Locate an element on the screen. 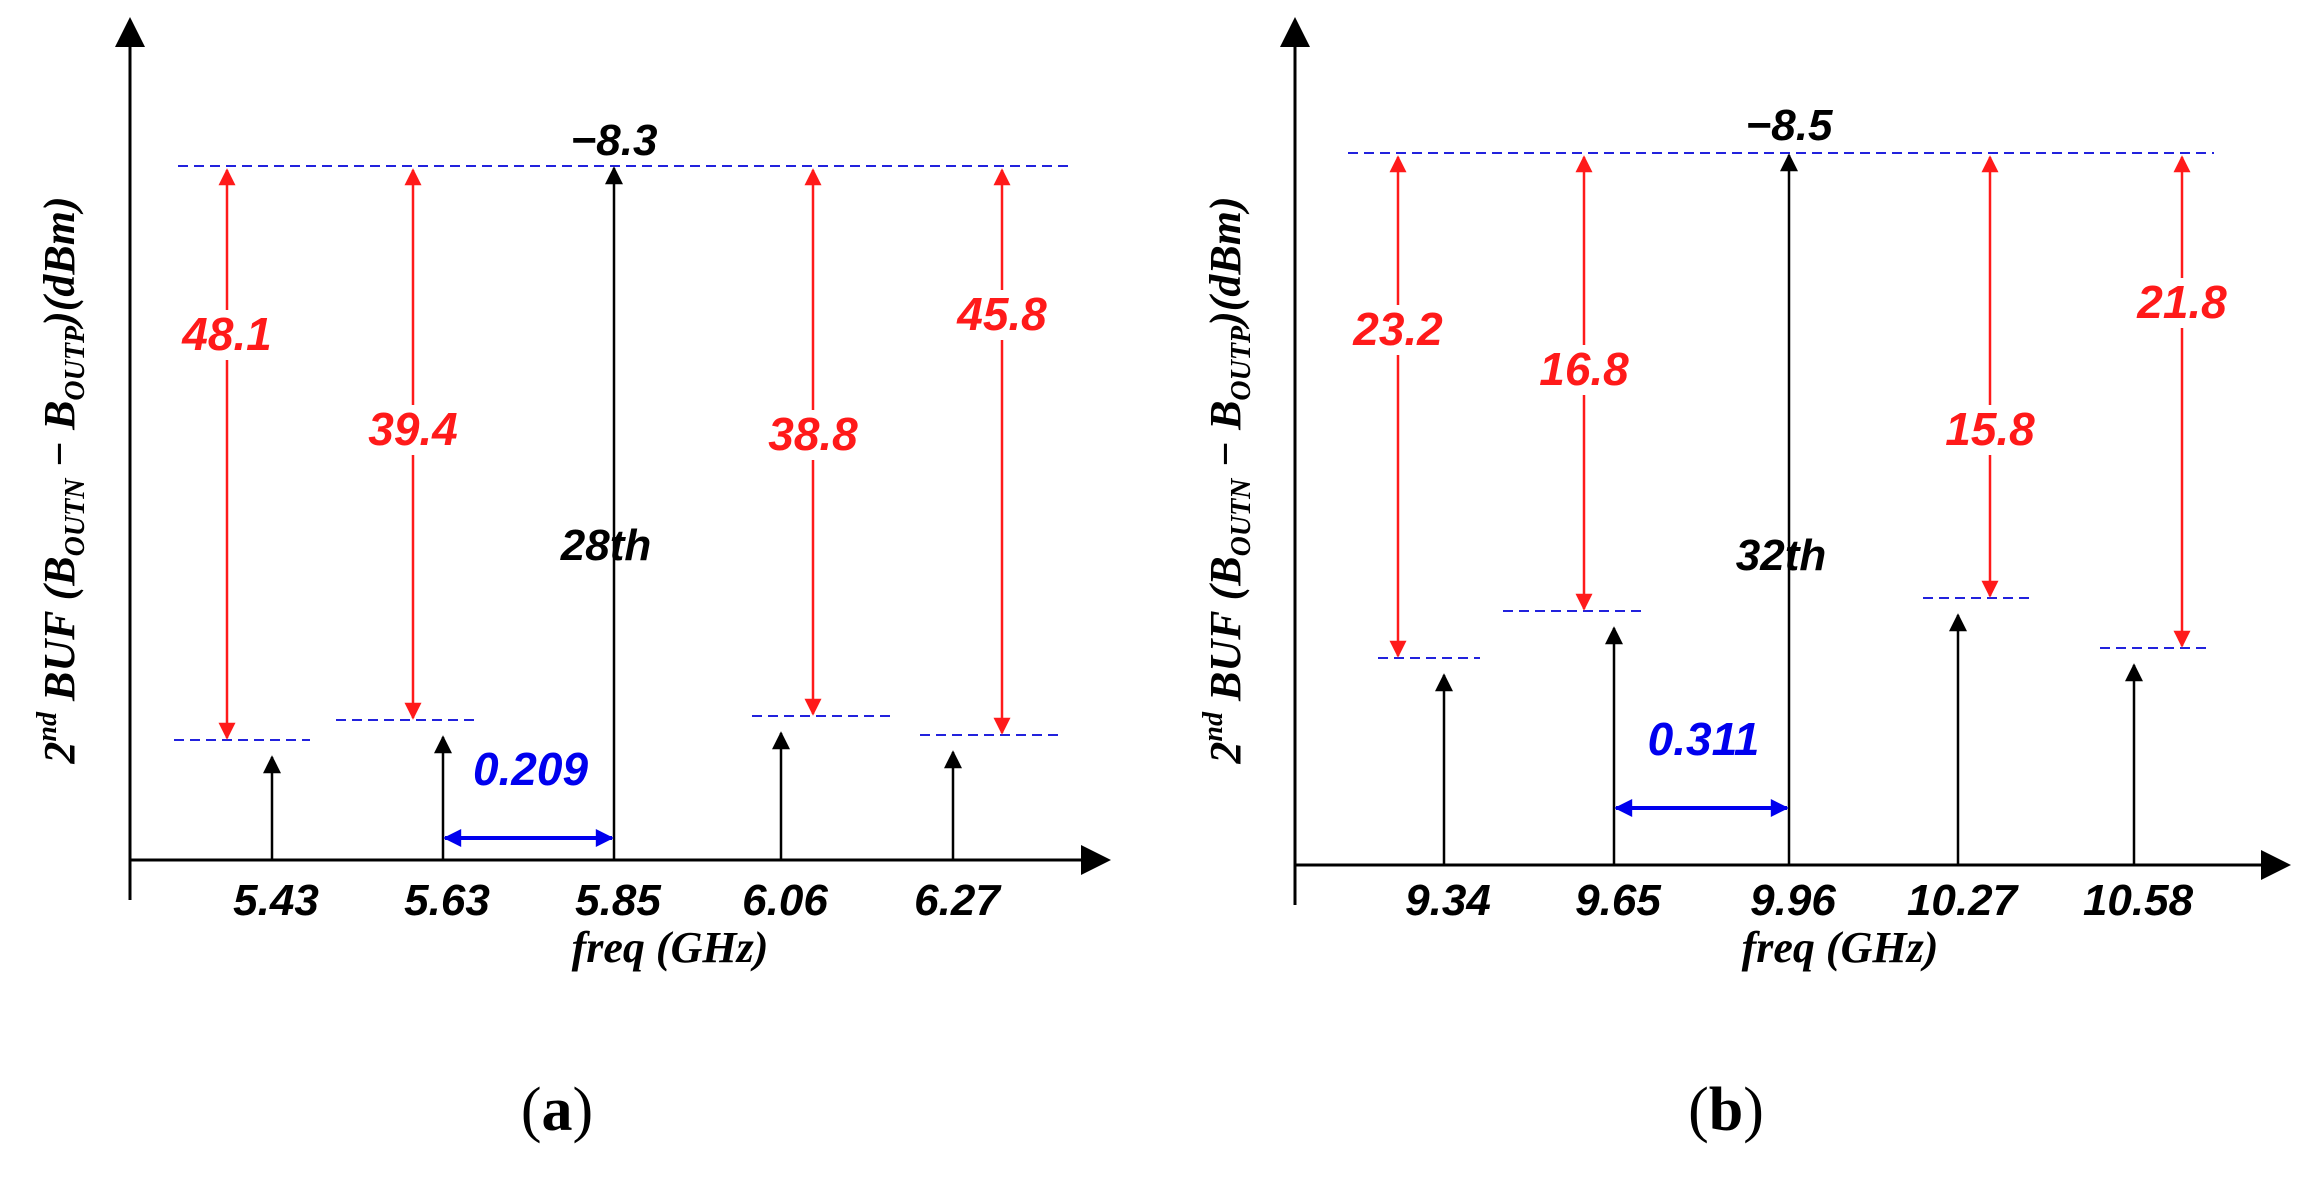 The width and height of the screenshot is (2302, 1181). spacing-label: 0.209 is located at coordinates (531, 769).